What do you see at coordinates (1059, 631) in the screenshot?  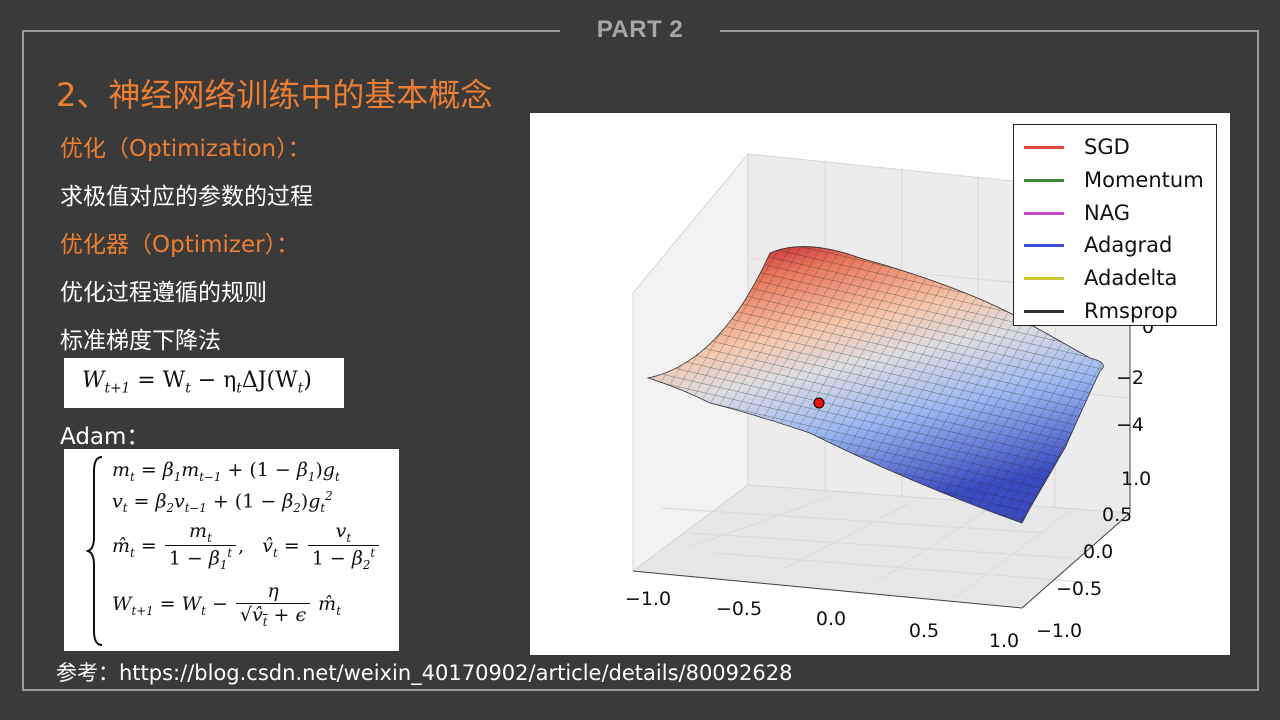 I see `y-tick-label: −1.0` at bounding box center [1059, 631].